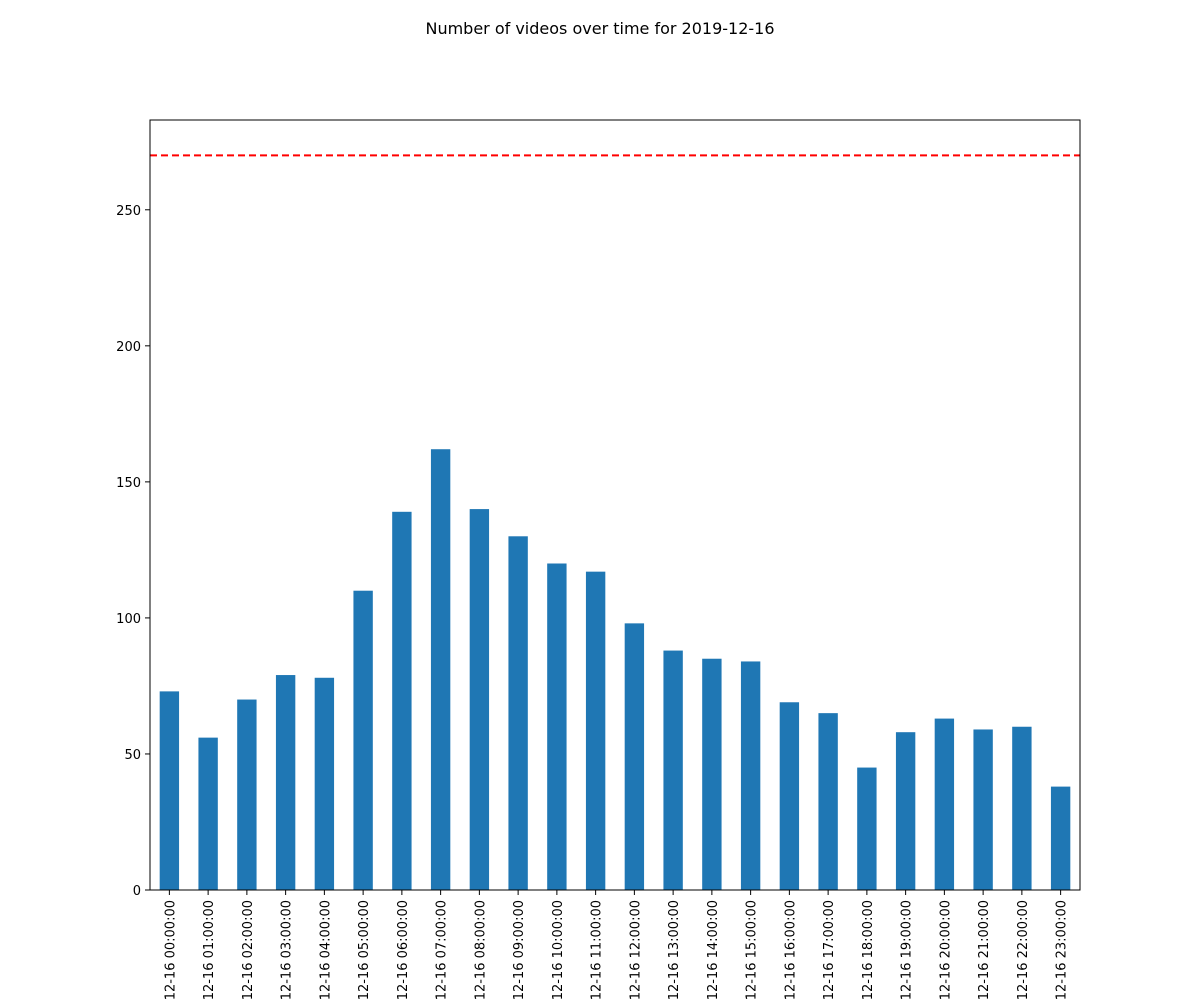 This screenshot has height=1000, width=1200. What do you see at coordinates (209, 950) in the screenshot?
I see `x-tick-label: 2019-12-16 01:00:00` at bounding box center [209, 950].